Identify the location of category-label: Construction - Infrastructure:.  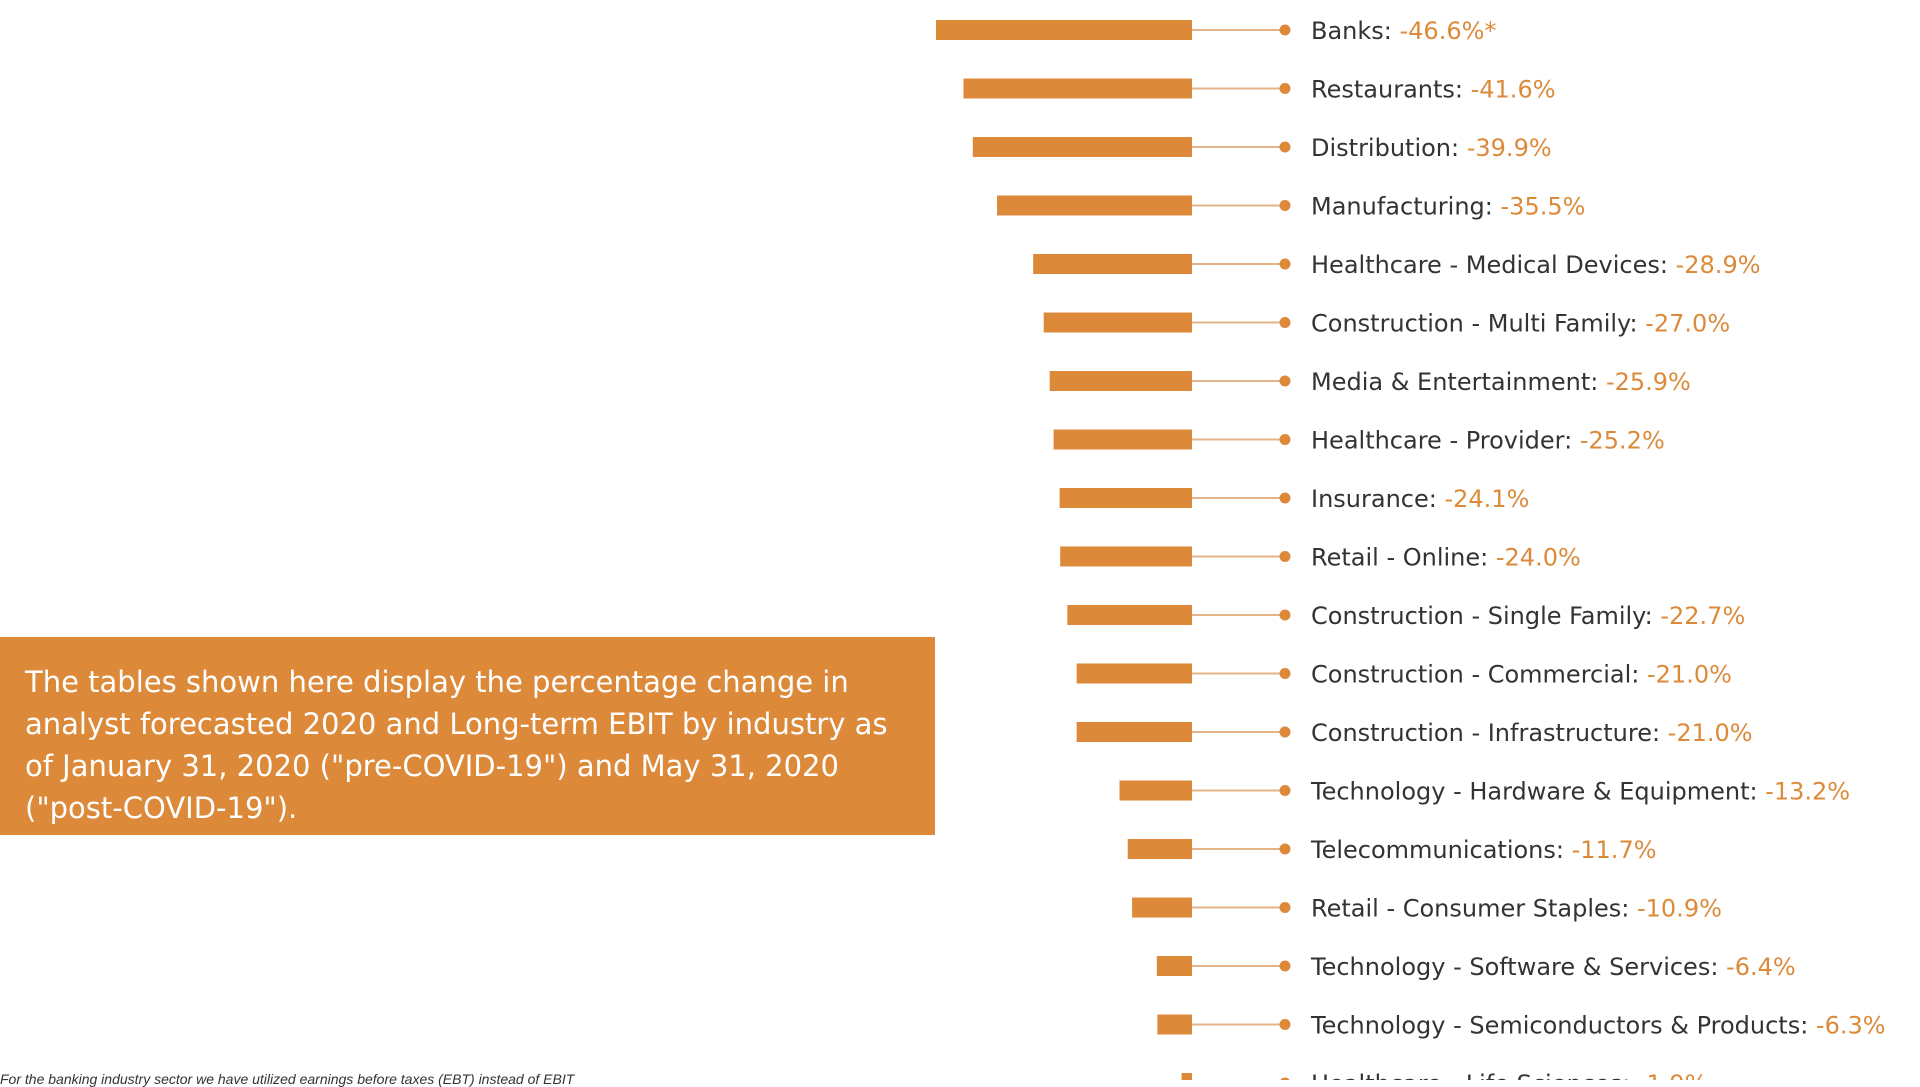
(1489, 733).